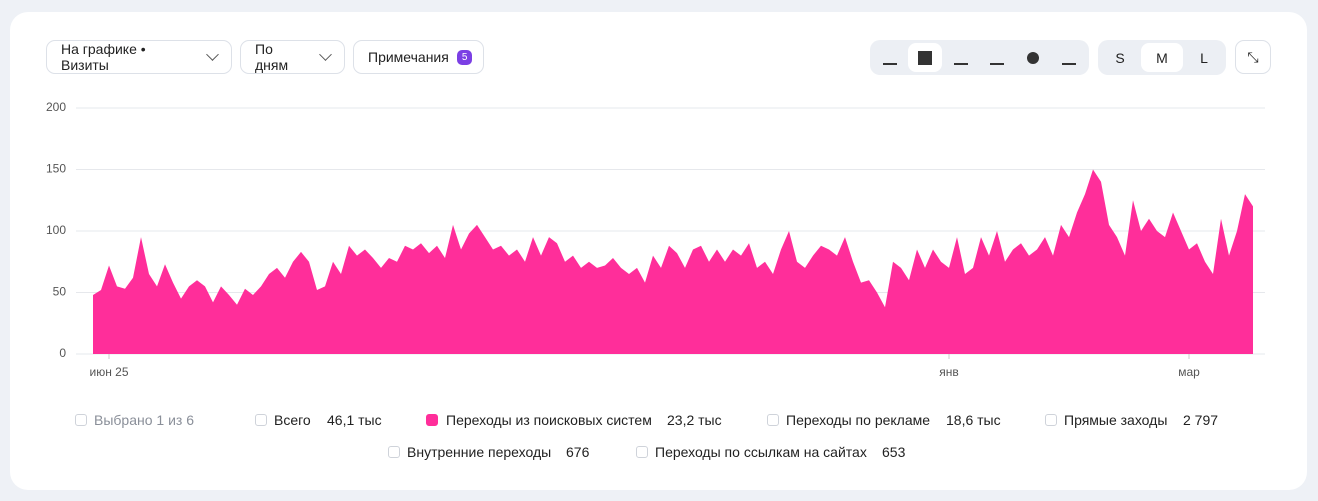 Image resolution: width=1318 pixels, height=501 pixels. I want to click on x-tick-label: янв, so click(949, 372).